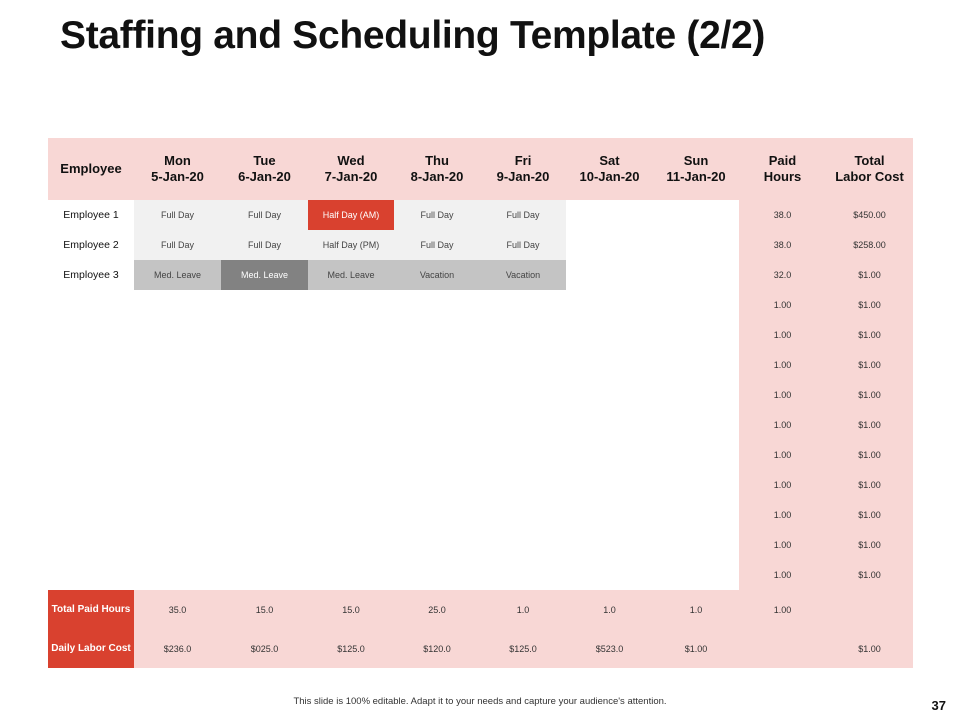  Describe the element at coordinates (351, 215) in the screenshot. I see `schedule-cell: Half Day (AM)` at that location.